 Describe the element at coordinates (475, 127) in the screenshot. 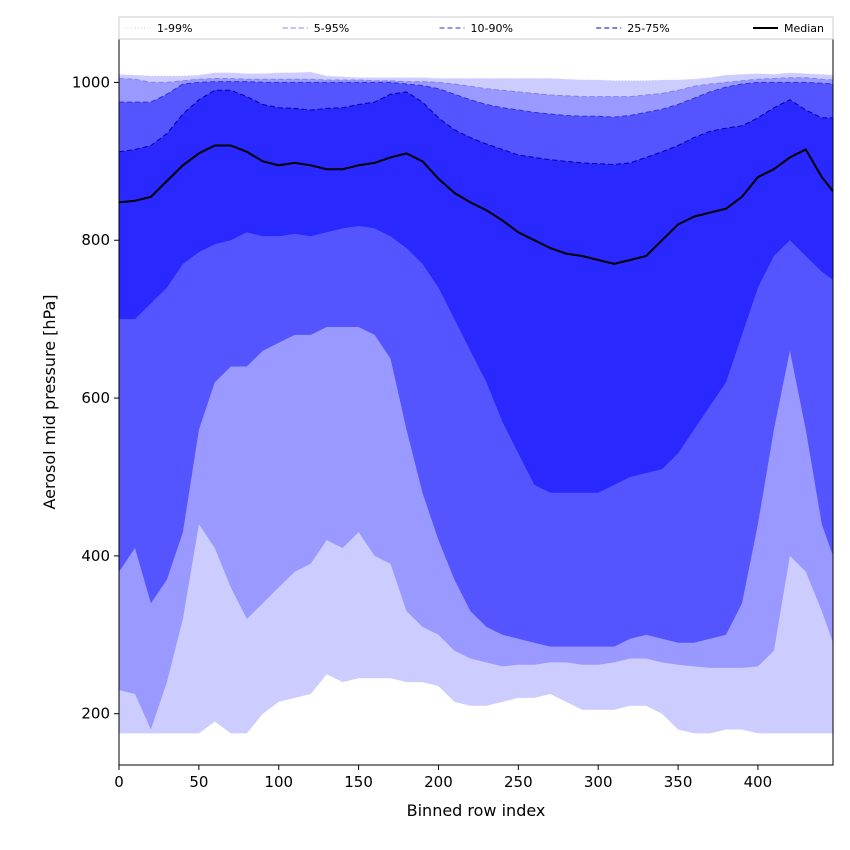

I see `band-25-75%-upper-line` at that location.